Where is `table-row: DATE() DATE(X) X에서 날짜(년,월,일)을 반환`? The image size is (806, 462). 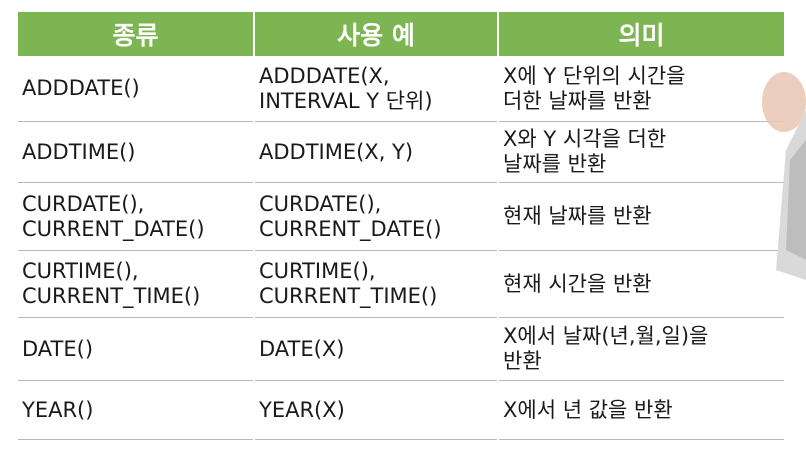
table-row: DATE() DATE(X) X에서 날짜(년,월,일)을 반환 is located at coordinates (401, 349).